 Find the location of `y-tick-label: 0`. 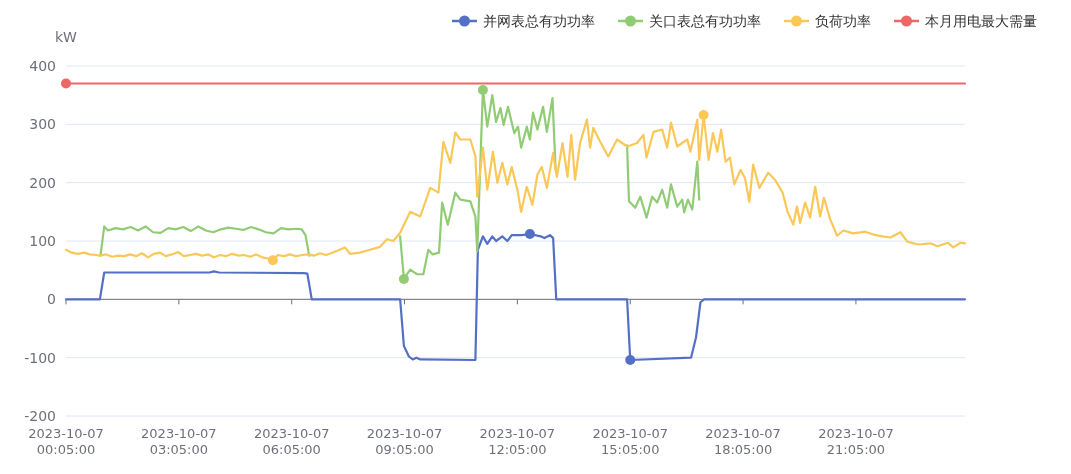

y-tick-label: 0 is located at coordinates (51, 299).